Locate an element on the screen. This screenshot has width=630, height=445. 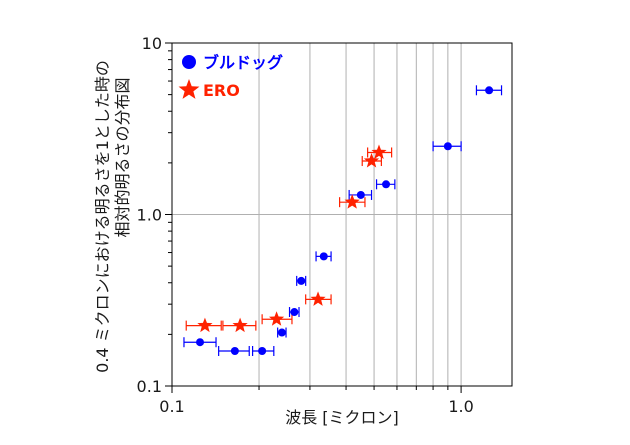
legend-label-ero: ERO is located at coordinates (221, 90).